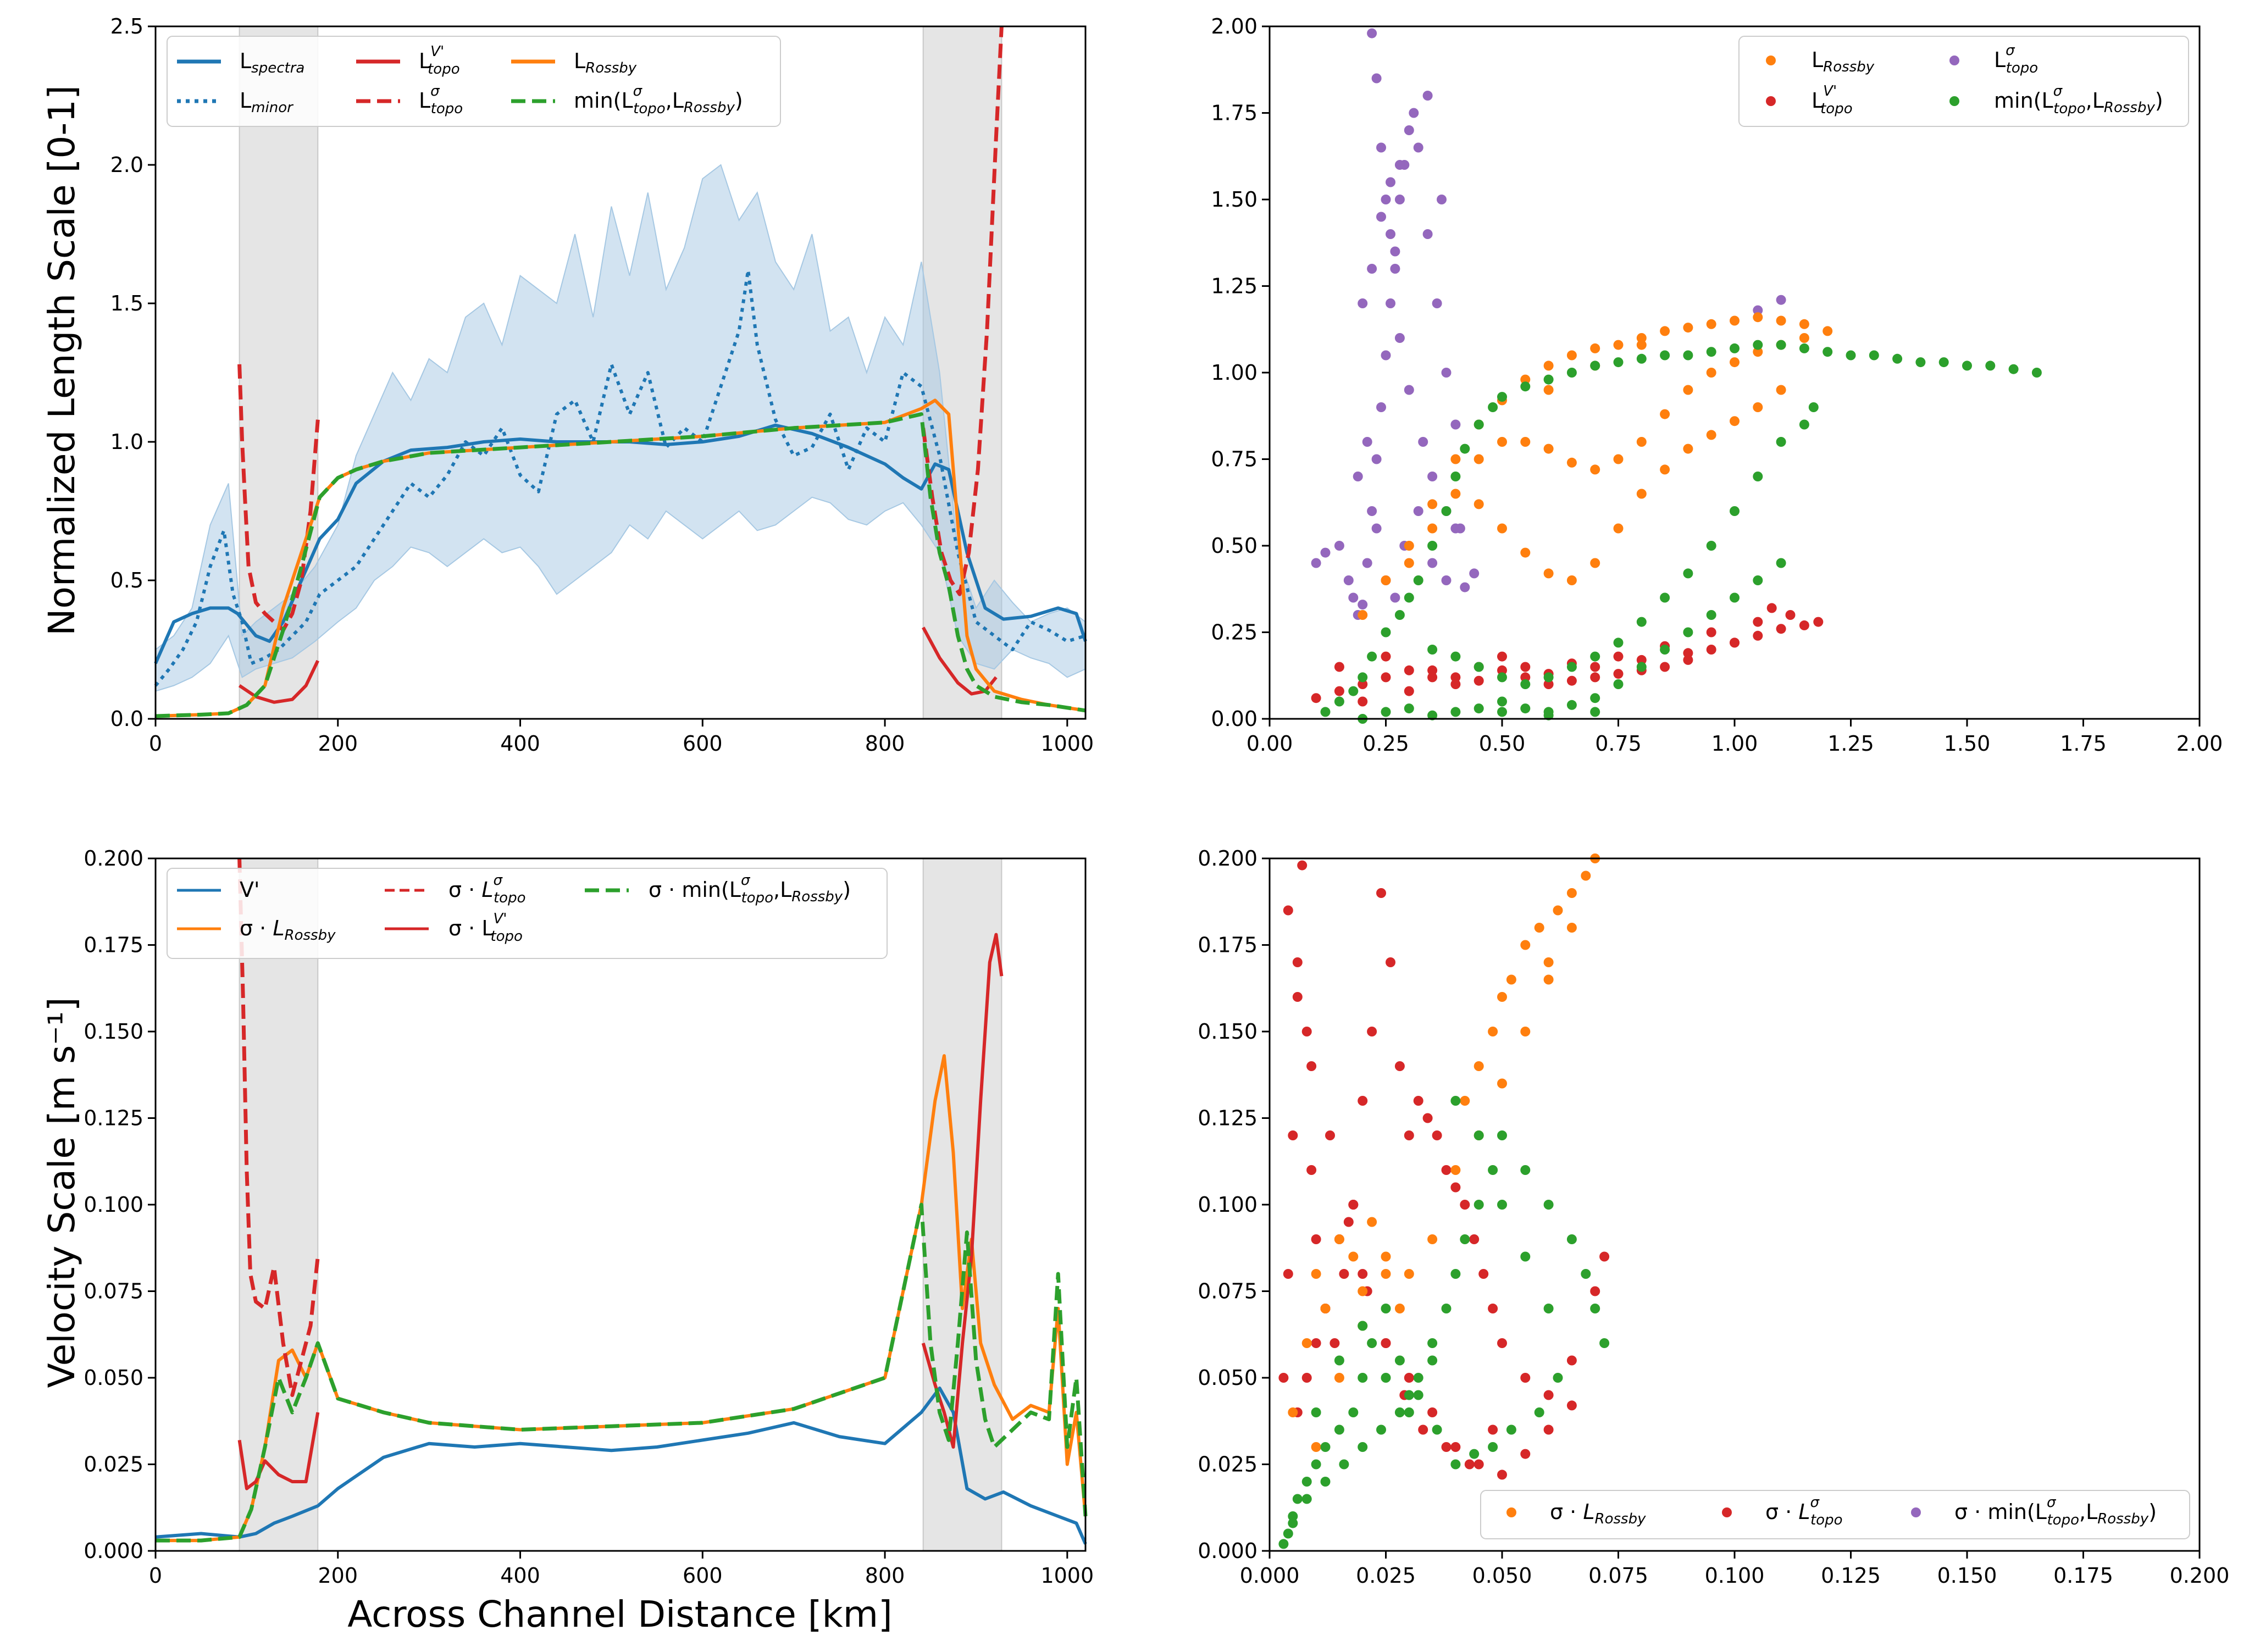  I want to click on legend-label-l-minor: Lminor, so click(267, 102).